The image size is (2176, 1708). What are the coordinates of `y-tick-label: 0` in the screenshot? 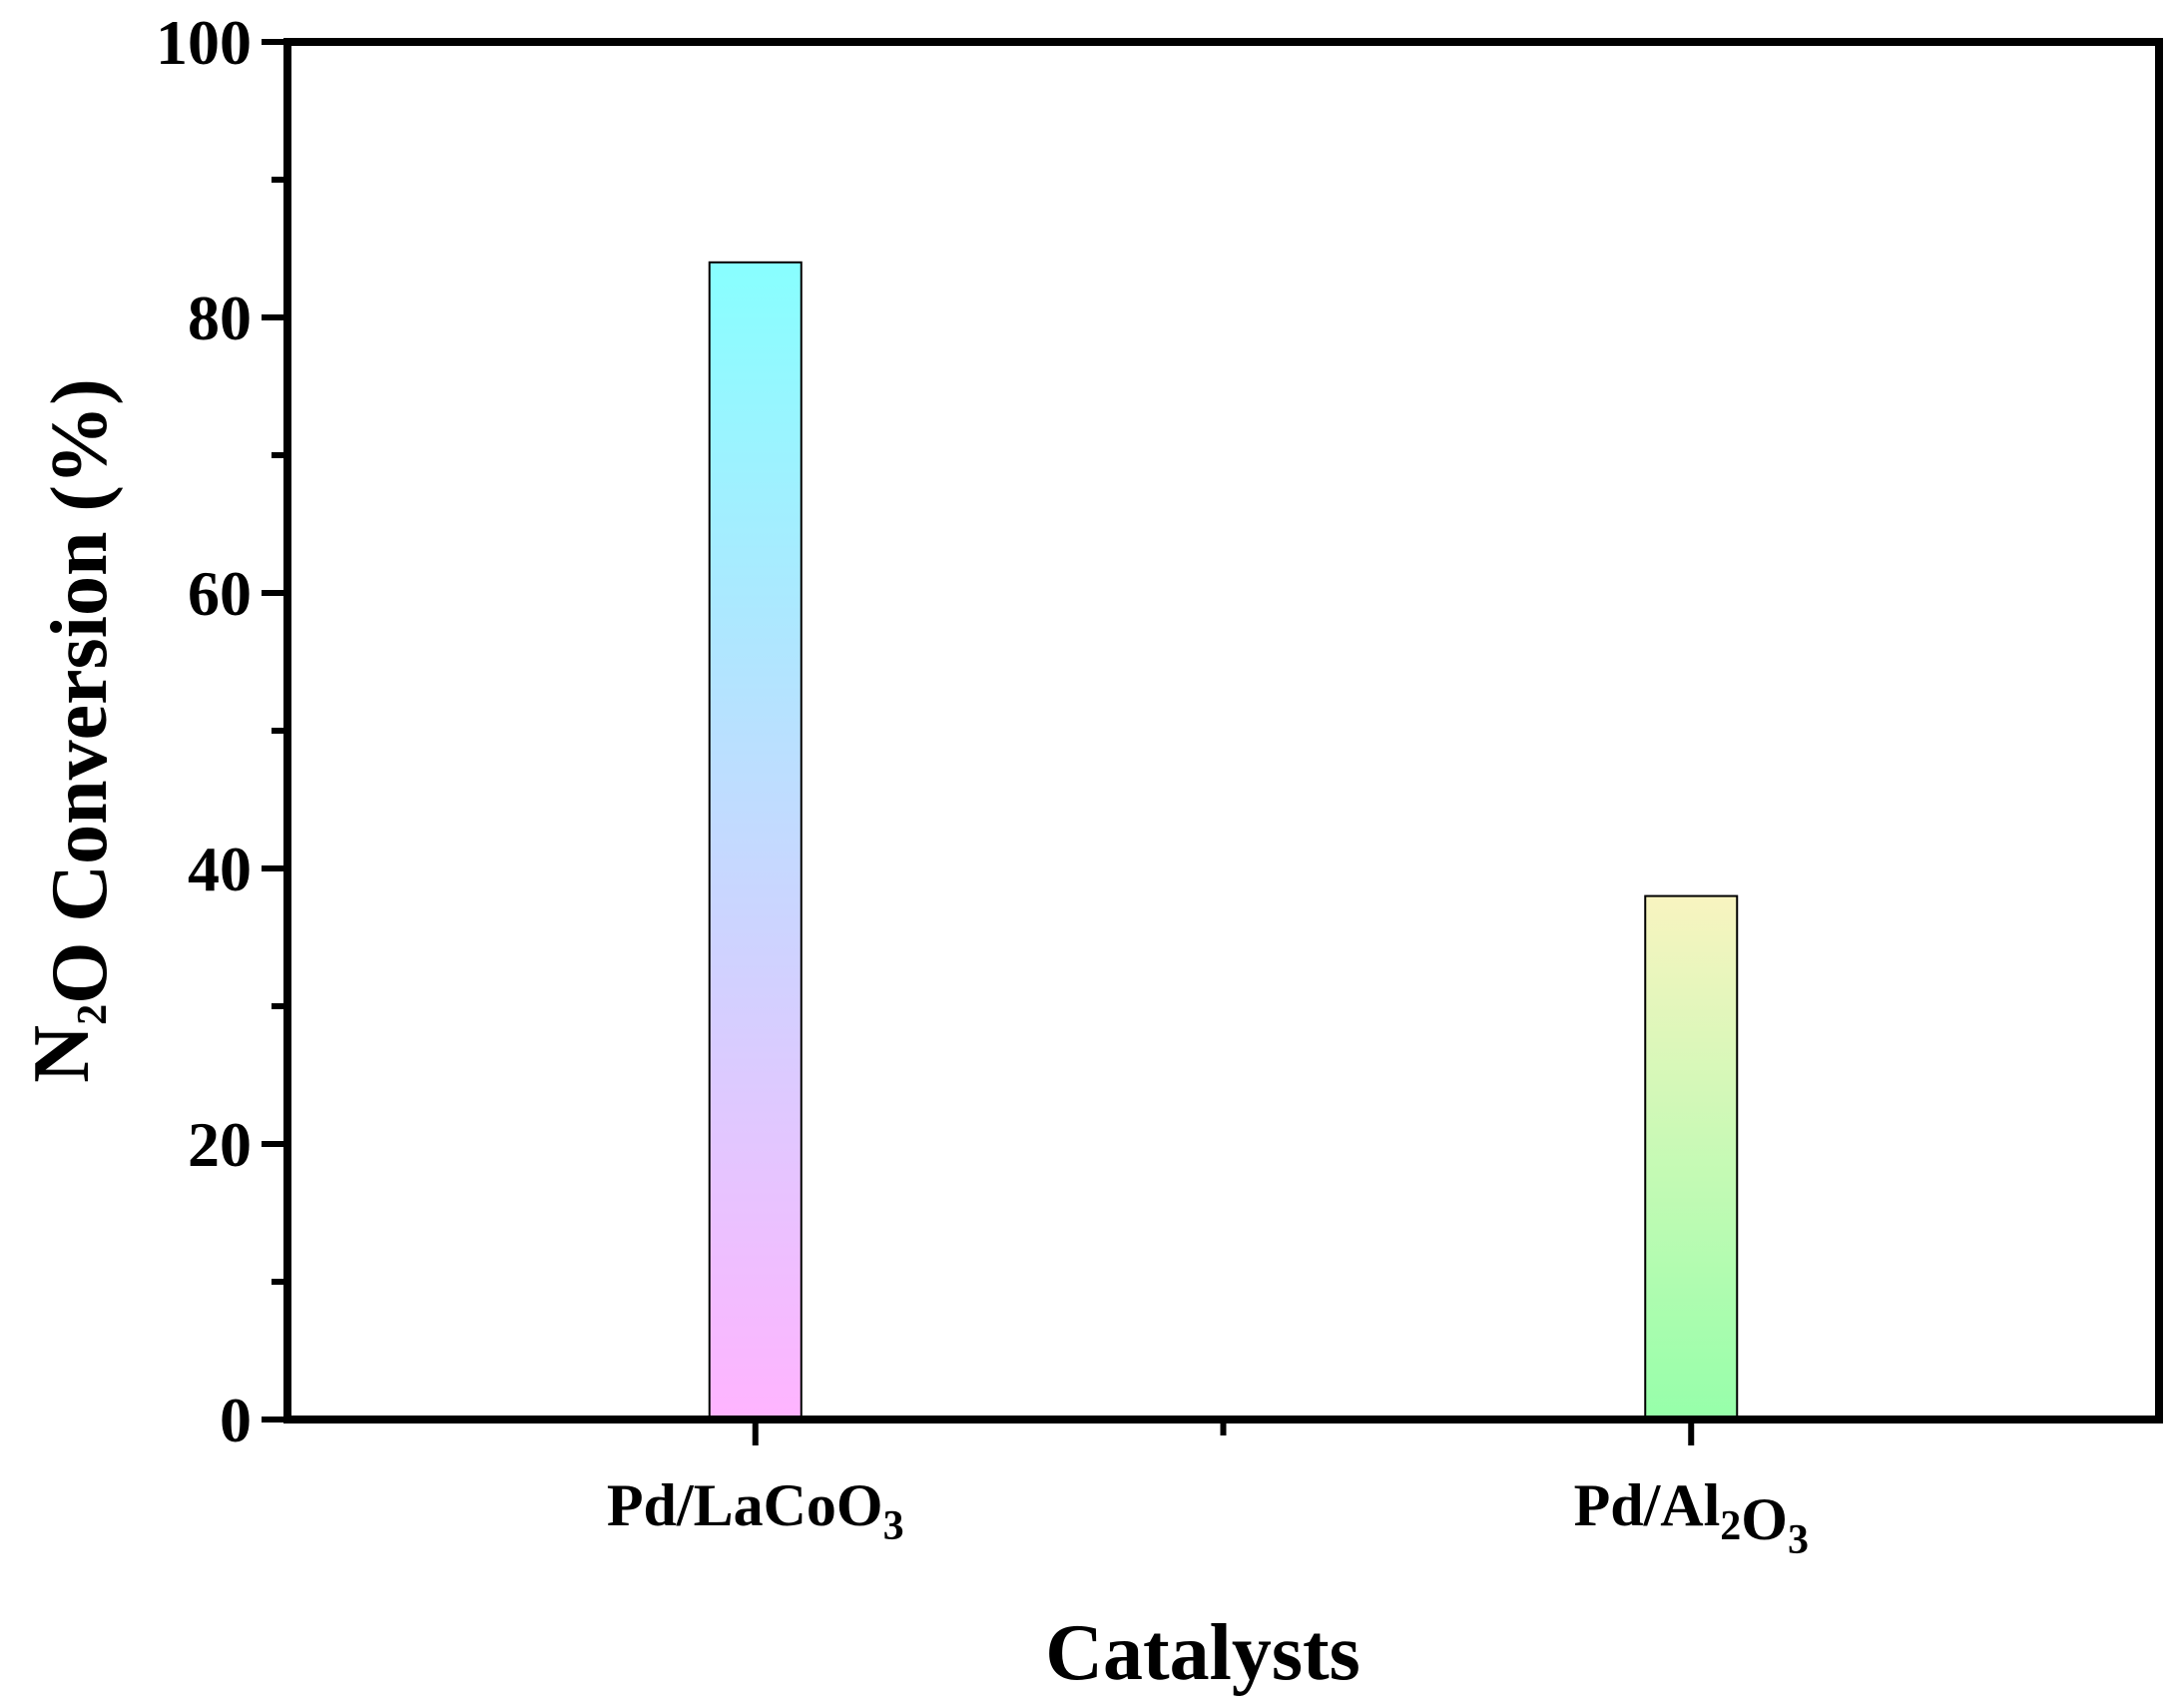 It's located at (236, 1420).